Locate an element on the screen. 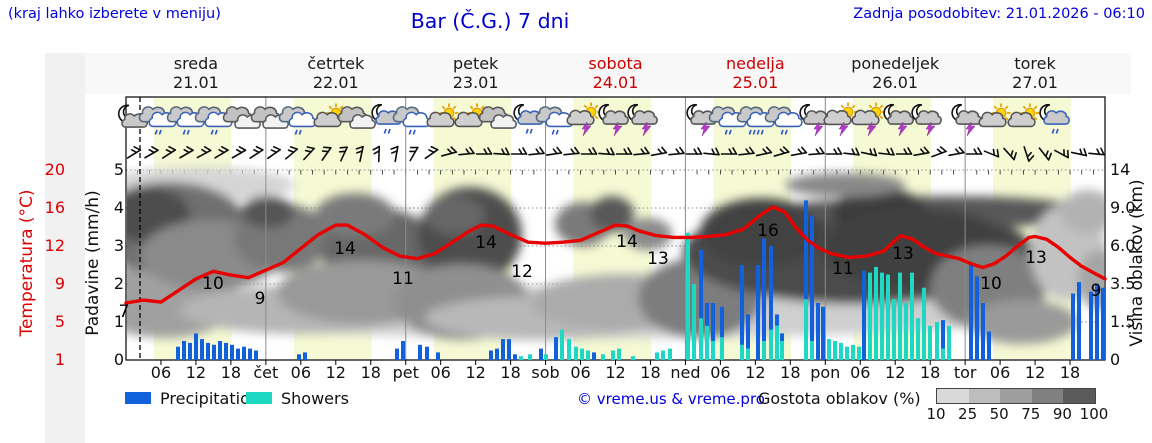 The image size is (1152, 443). sun-cloud-icon is located at coordinates (1023, 115).